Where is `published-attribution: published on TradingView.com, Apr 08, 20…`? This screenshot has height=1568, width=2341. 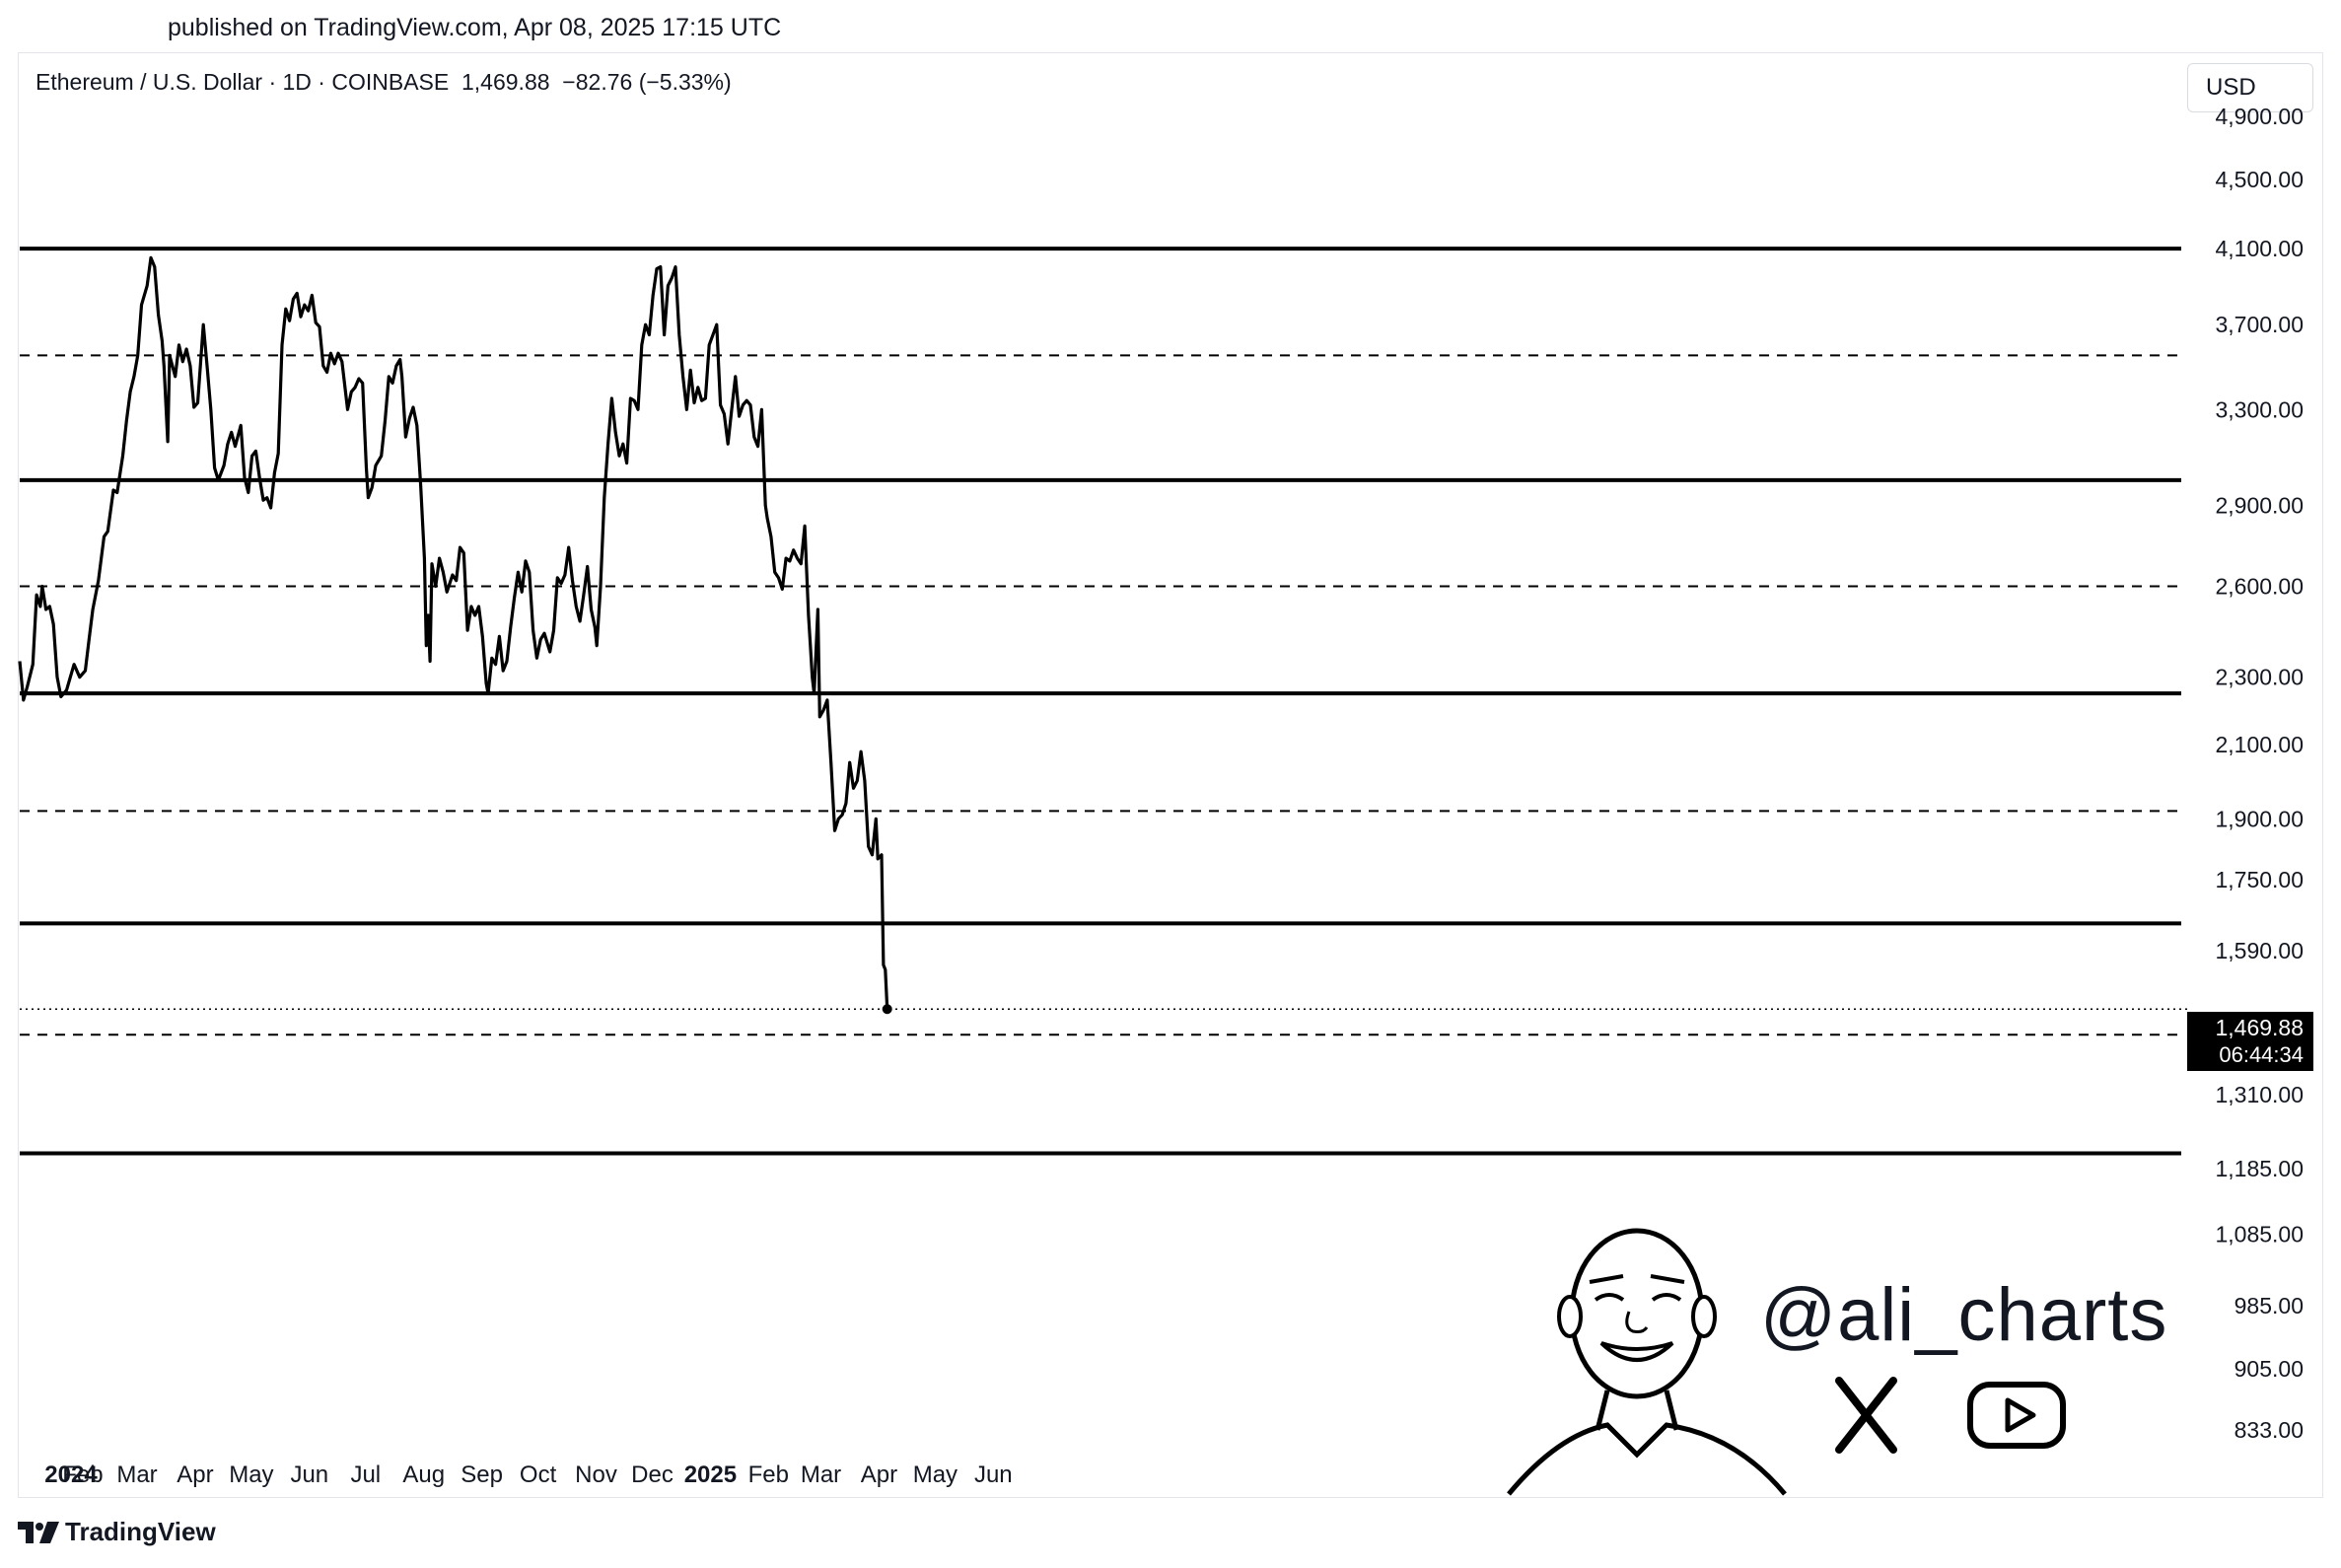 published-attribution: published on TradingView.com, Apr 08, 20… is located at coordinates (475, 27).